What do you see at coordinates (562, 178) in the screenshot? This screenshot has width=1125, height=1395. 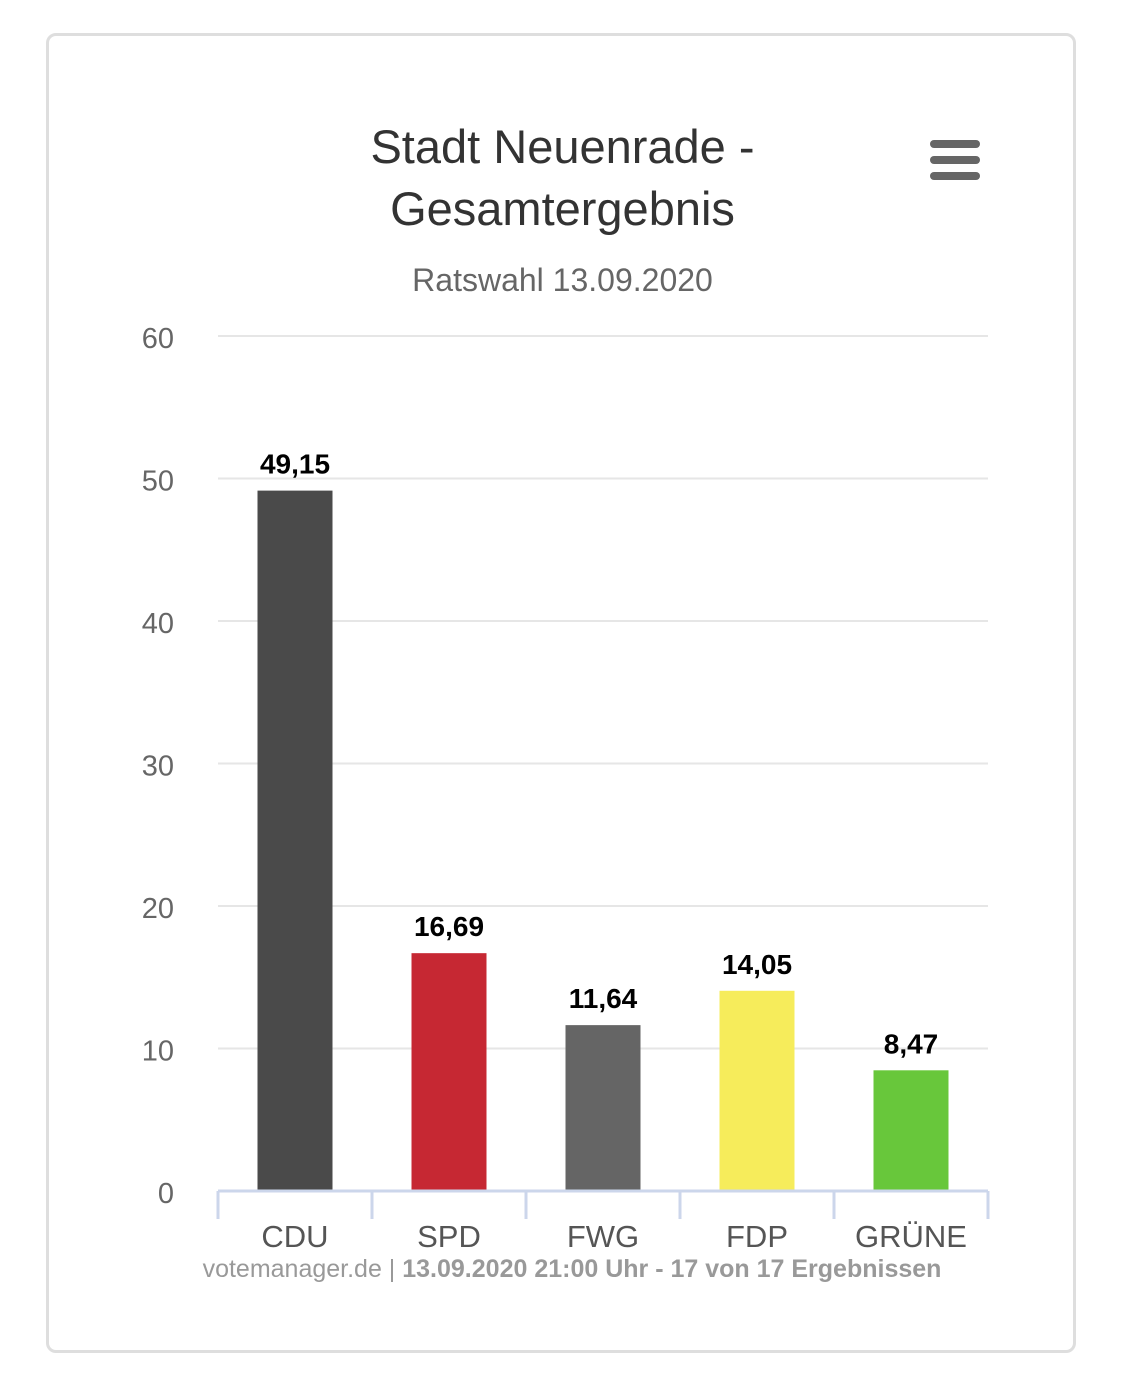 I see `chart-title: Stadt Neuenrade - Gesamtergebnis` at bounding box center [562, 178].